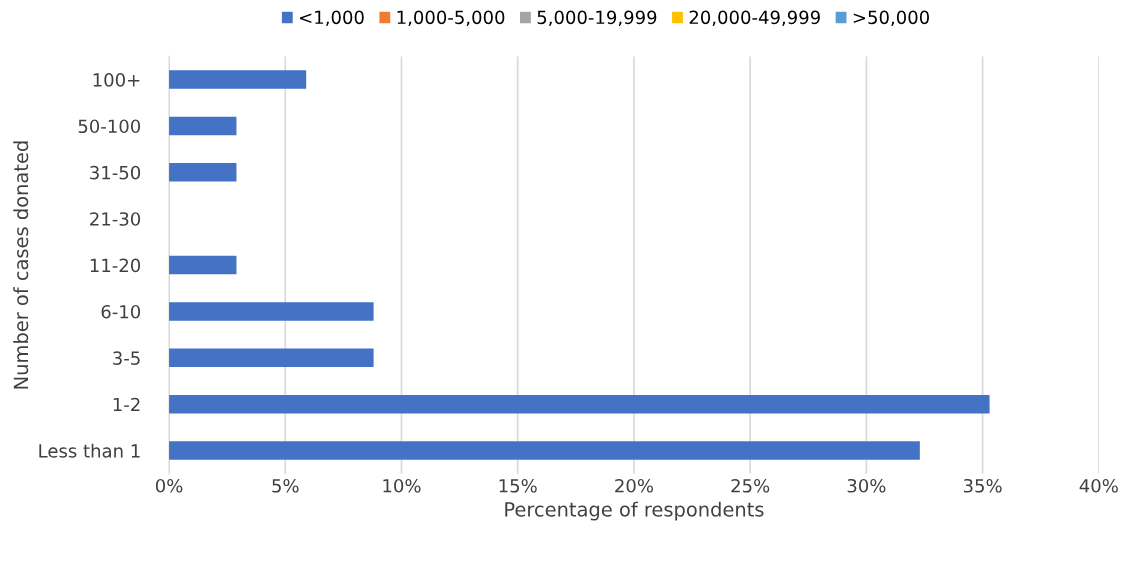  I want to click on y-tick-label: 100+, so click(116, 80).